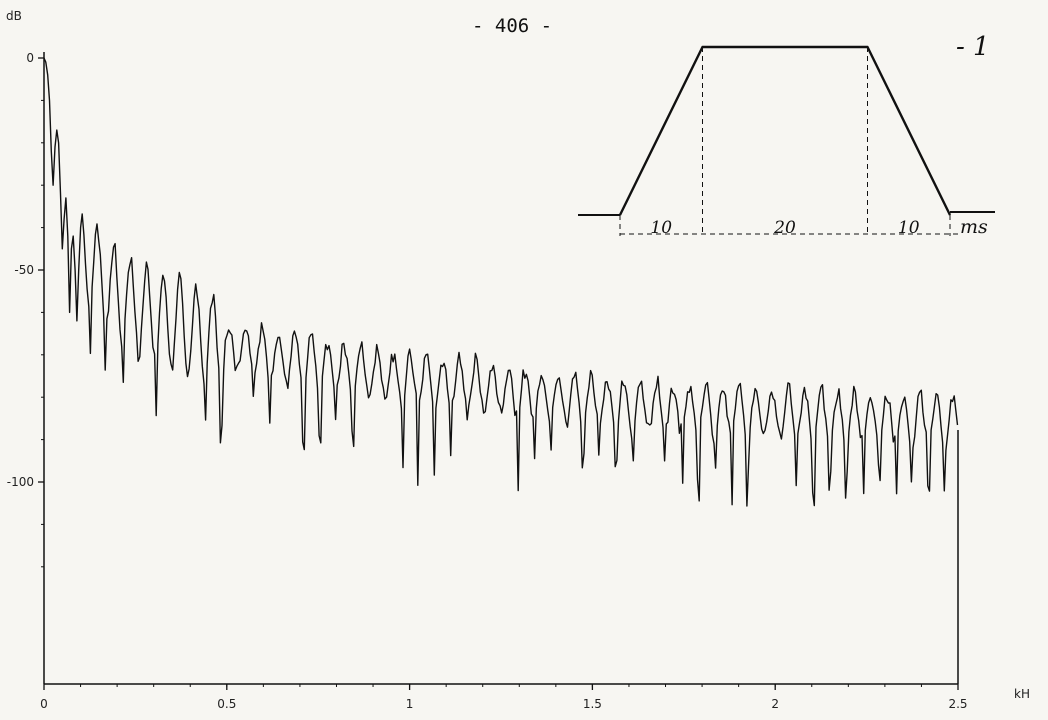  Describe the element at coordinates (44, 704) in the screenshot. I see `x-tick-label: 0` at that location.